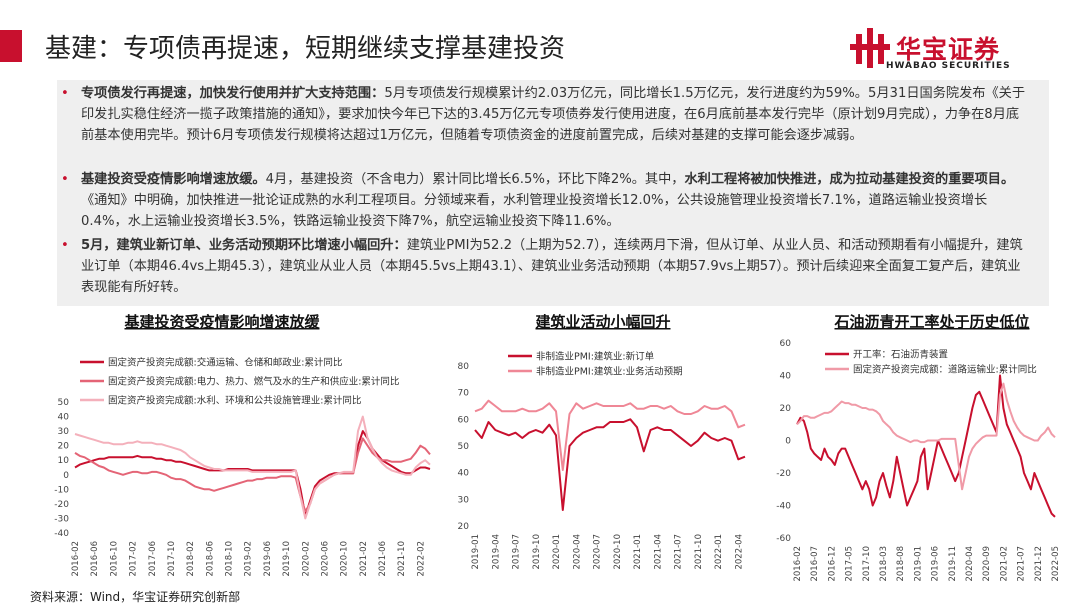 The height and width of the screenshot is (605, 1080). Describe the element at coordinates (638, 552) in the screenshot. I see `x-tick-label: 2021-01` at that location.